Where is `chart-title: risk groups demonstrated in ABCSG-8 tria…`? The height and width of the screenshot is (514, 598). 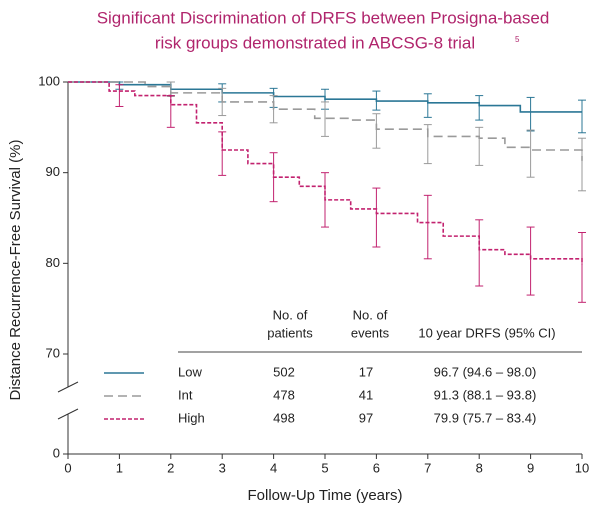 chart-title: risk groups demonstrated in ABCSG-8 tria… is located at coordinates (315, 42).